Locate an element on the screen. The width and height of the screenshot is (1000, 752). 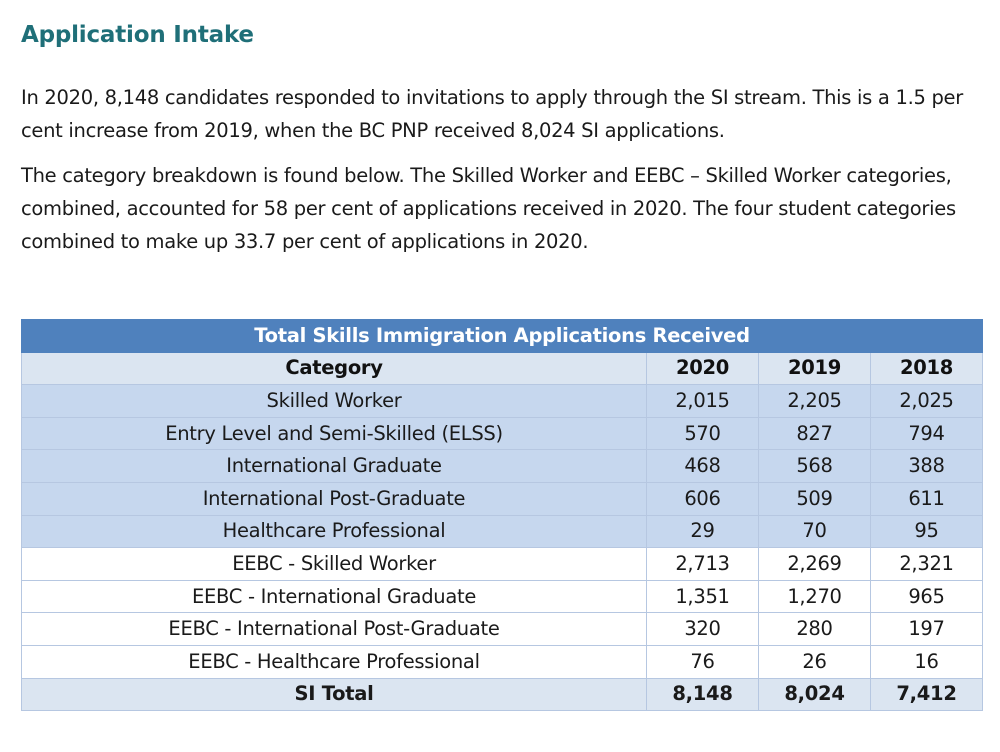
category-cell: Entry Level and Semi-Skilled (ELSS) is located at coordinates (334, 433).